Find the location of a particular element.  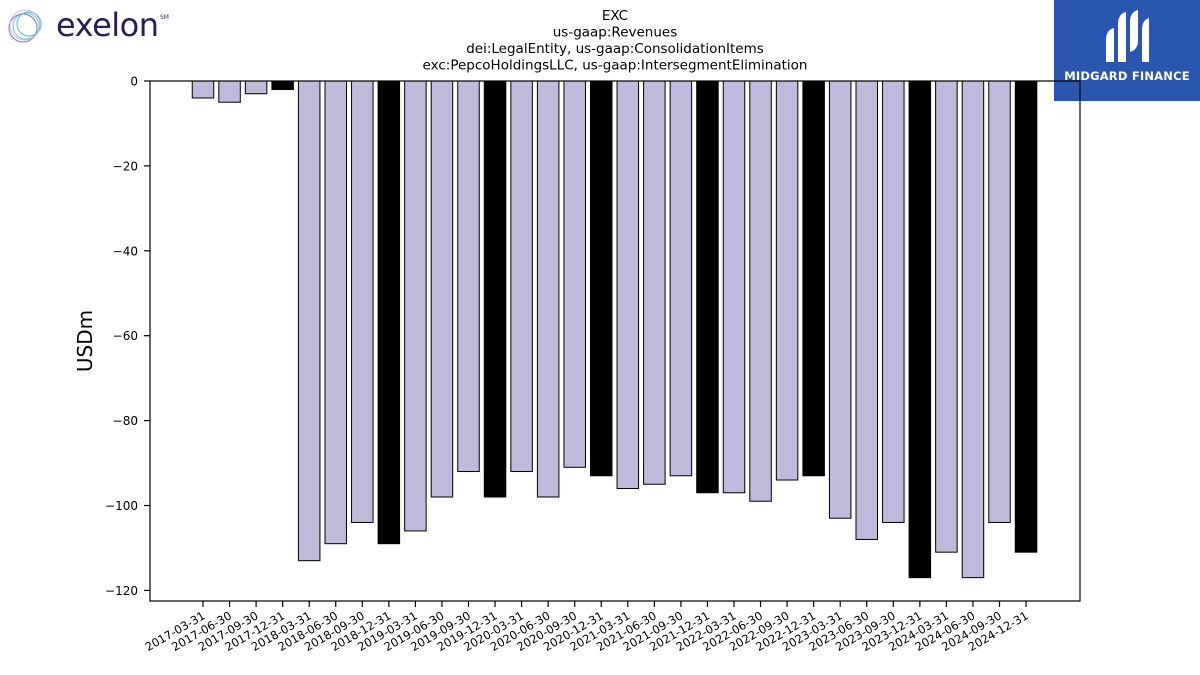

y-axis: 0 −20 −40 −60 −80 −100 −120 is located at coordinates (127, 336).